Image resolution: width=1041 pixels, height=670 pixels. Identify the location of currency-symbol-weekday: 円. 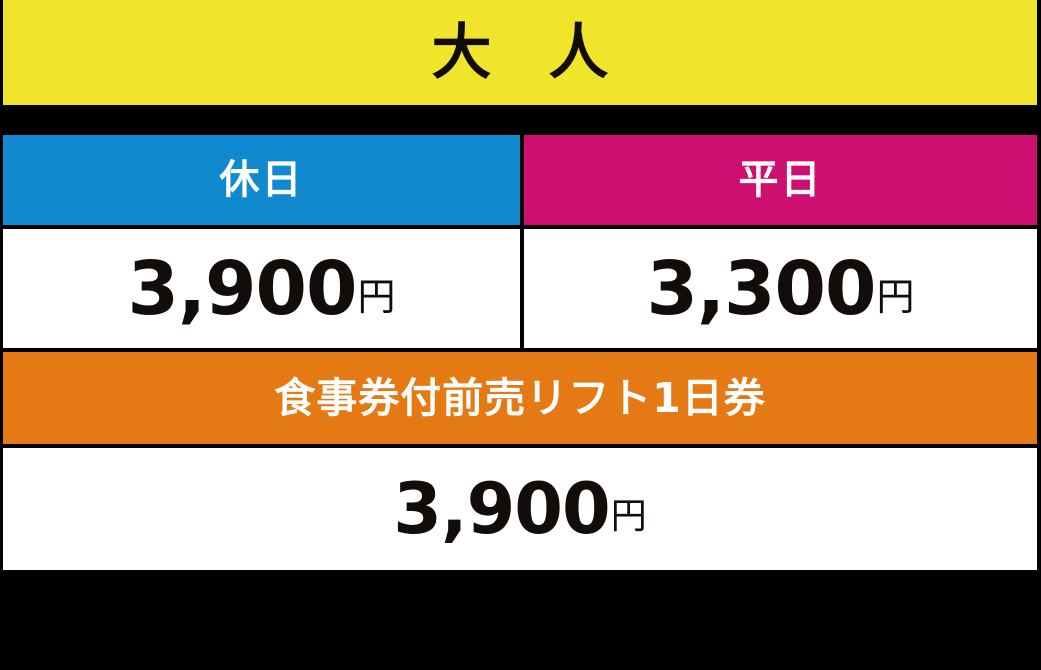
(895, 296).